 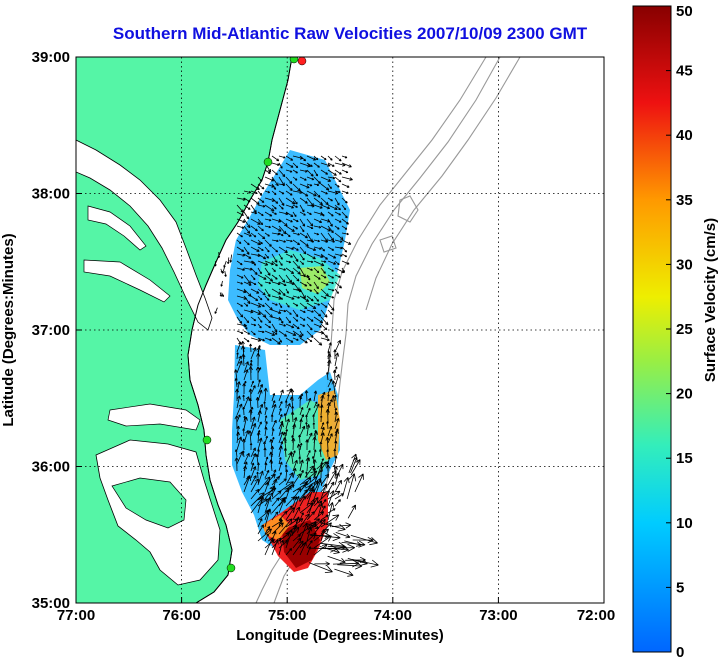 What do you see at coordinates (181, 615) in the screenshot?
I see `x-tick-label: 76:00` at bounding box center [181, 615].